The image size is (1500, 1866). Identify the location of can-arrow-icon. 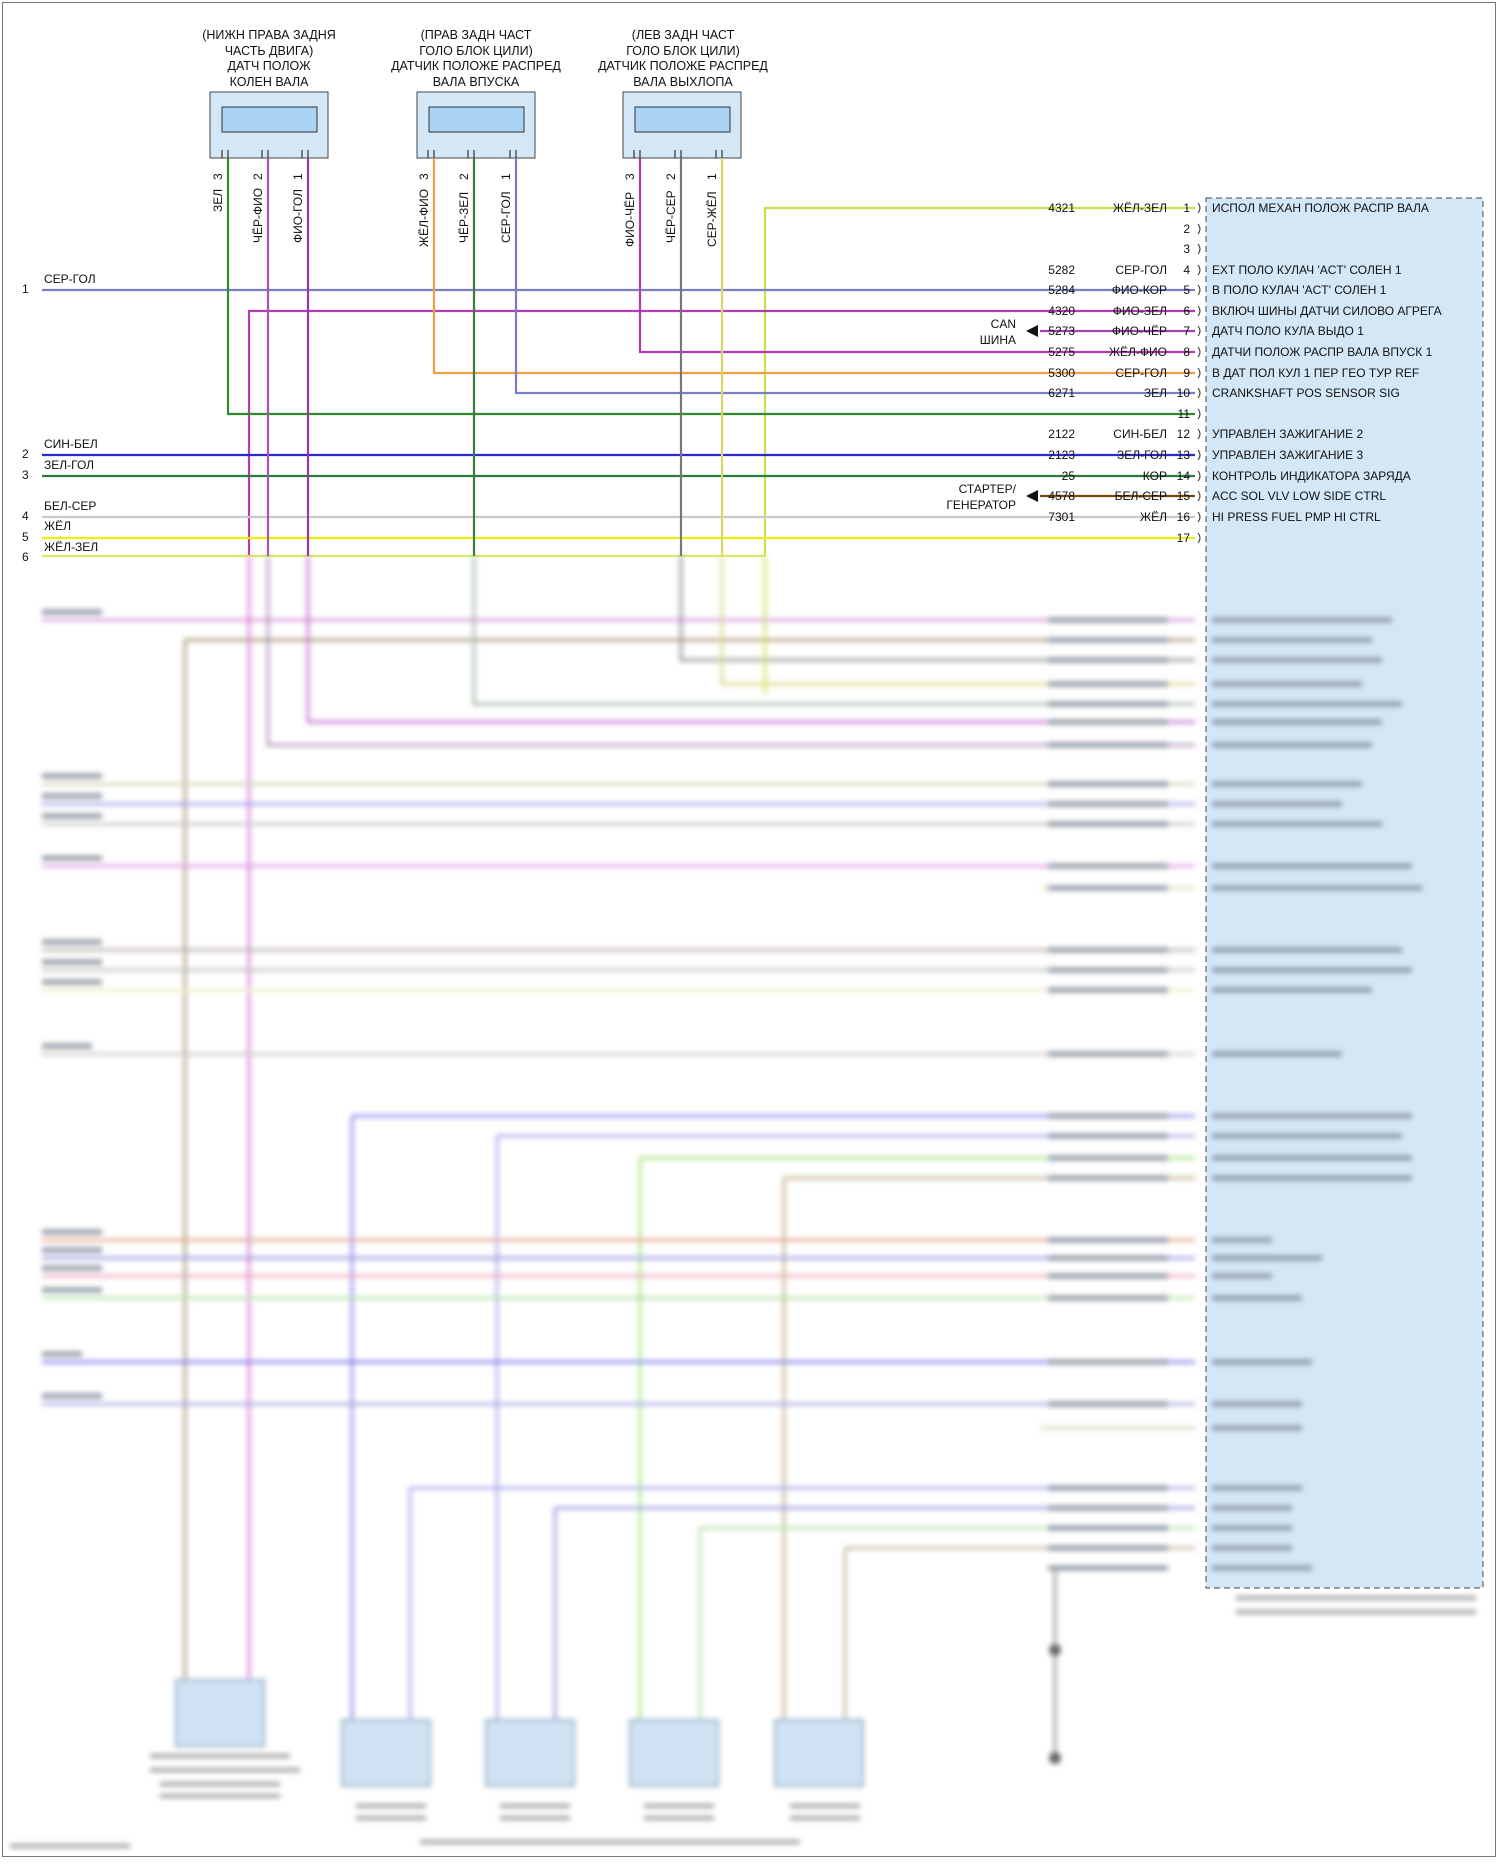
(1032, 331).